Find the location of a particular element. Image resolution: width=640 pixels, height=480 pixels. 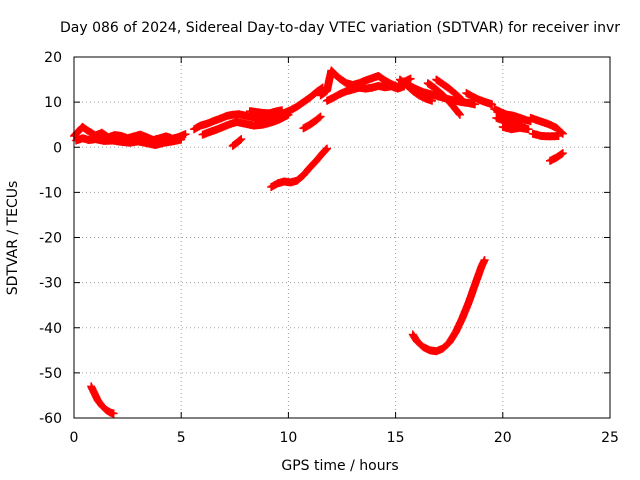

x-tick-label: 0 is located at coordinates (74, 438).